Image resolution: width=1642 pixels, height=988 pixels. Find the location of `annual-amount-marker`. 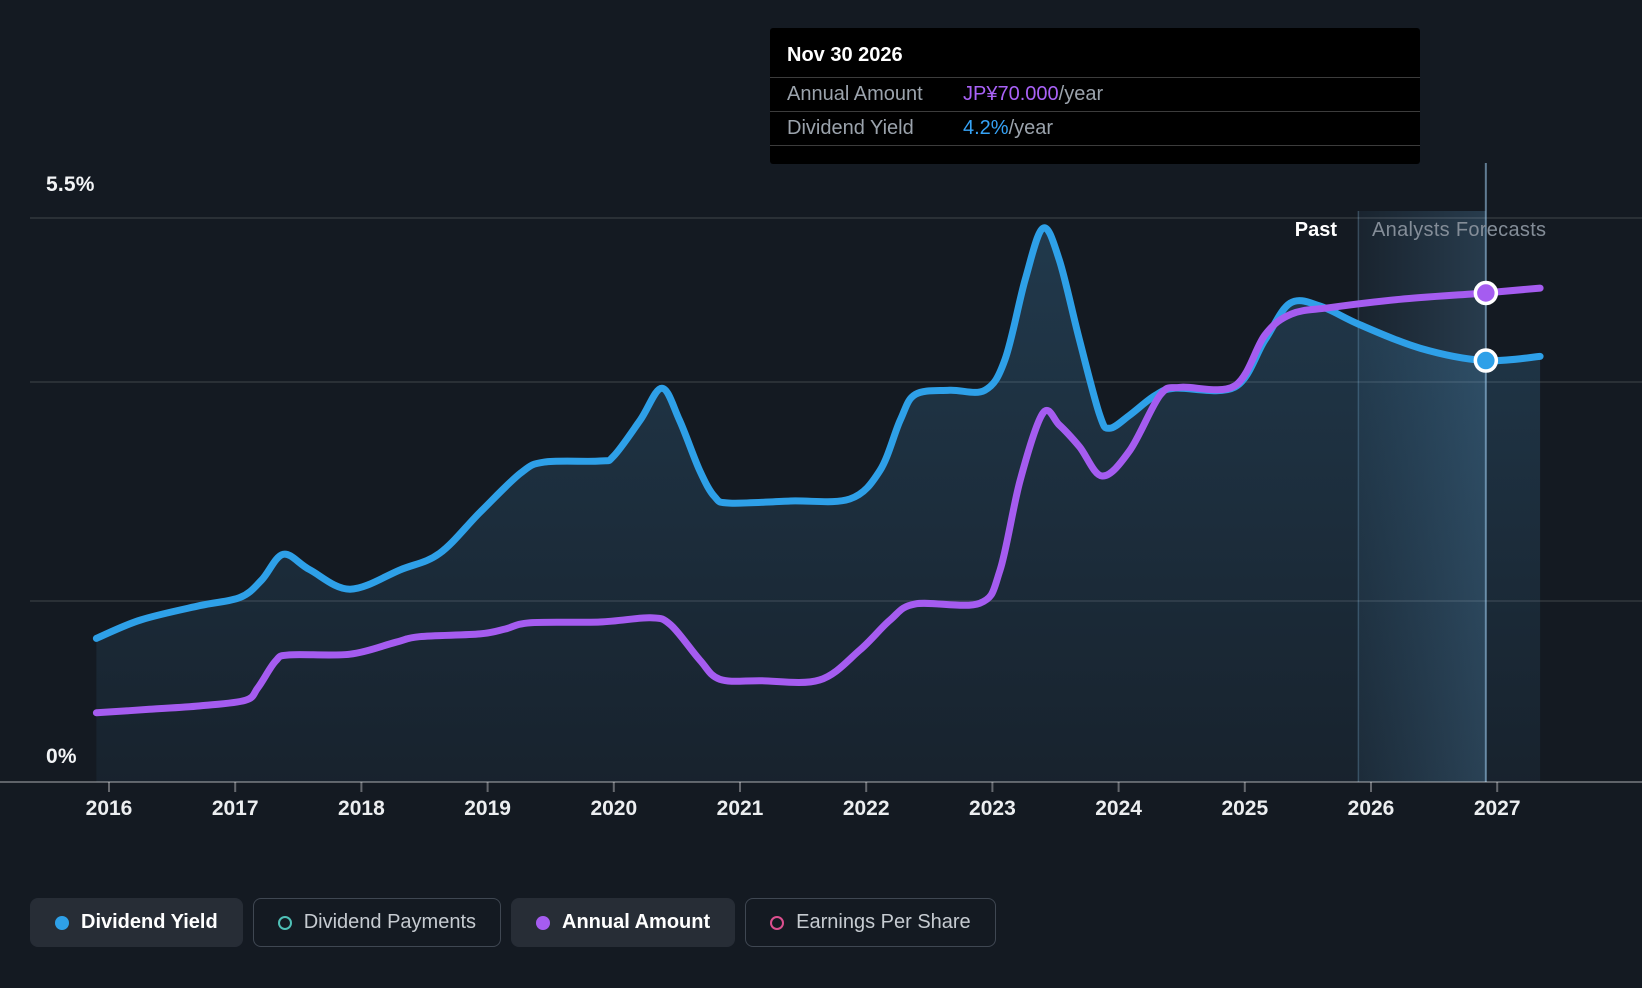

annual-amount-marker is located at coordinates (1486, 293).